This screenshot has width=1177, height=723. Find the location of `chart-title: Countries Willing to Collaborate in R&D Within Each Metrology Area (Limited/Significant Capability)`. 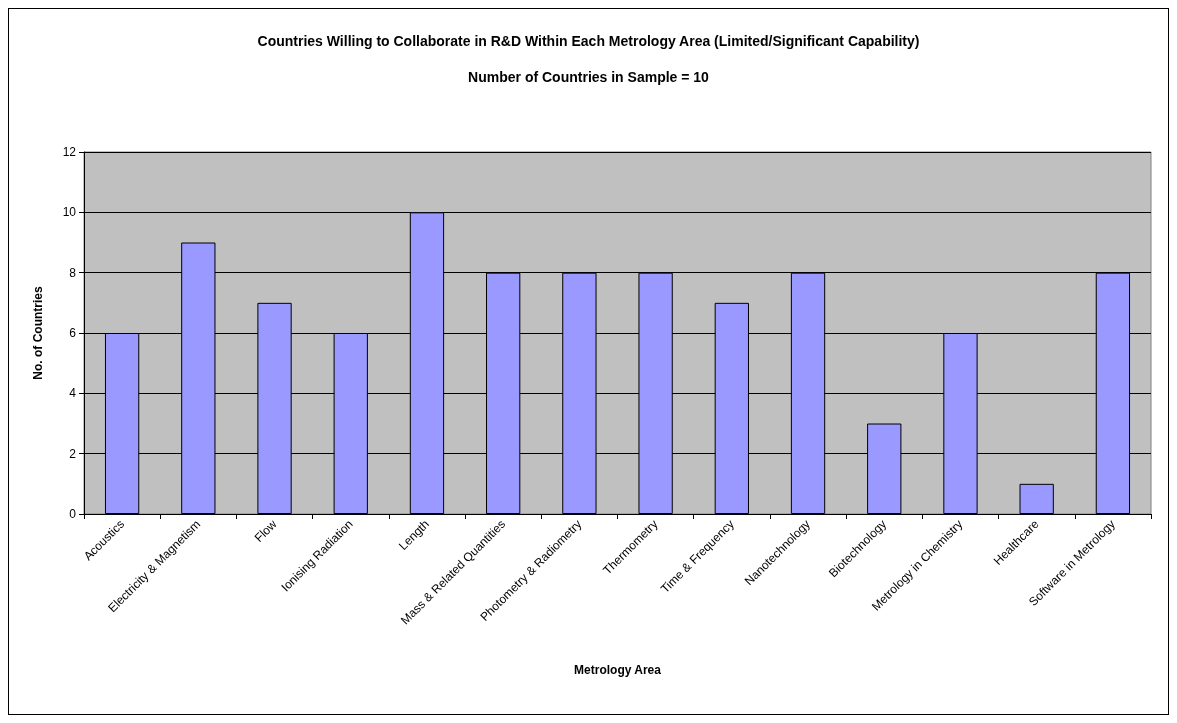

chart-title: Countries Willing to Collaborate in R&D Within Each Metrology Area (Limited/Significant Capability) is located at coordinates (588, 41).